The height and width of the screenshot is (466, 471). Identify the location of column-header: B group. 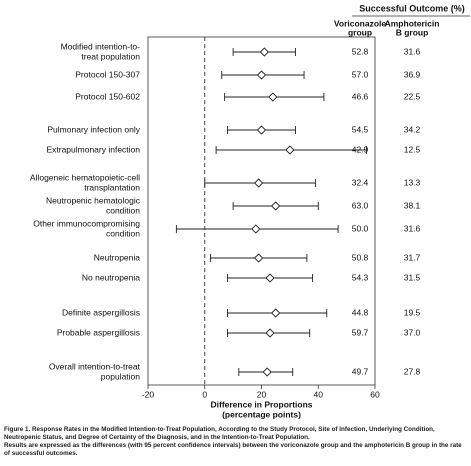
(412, 32).